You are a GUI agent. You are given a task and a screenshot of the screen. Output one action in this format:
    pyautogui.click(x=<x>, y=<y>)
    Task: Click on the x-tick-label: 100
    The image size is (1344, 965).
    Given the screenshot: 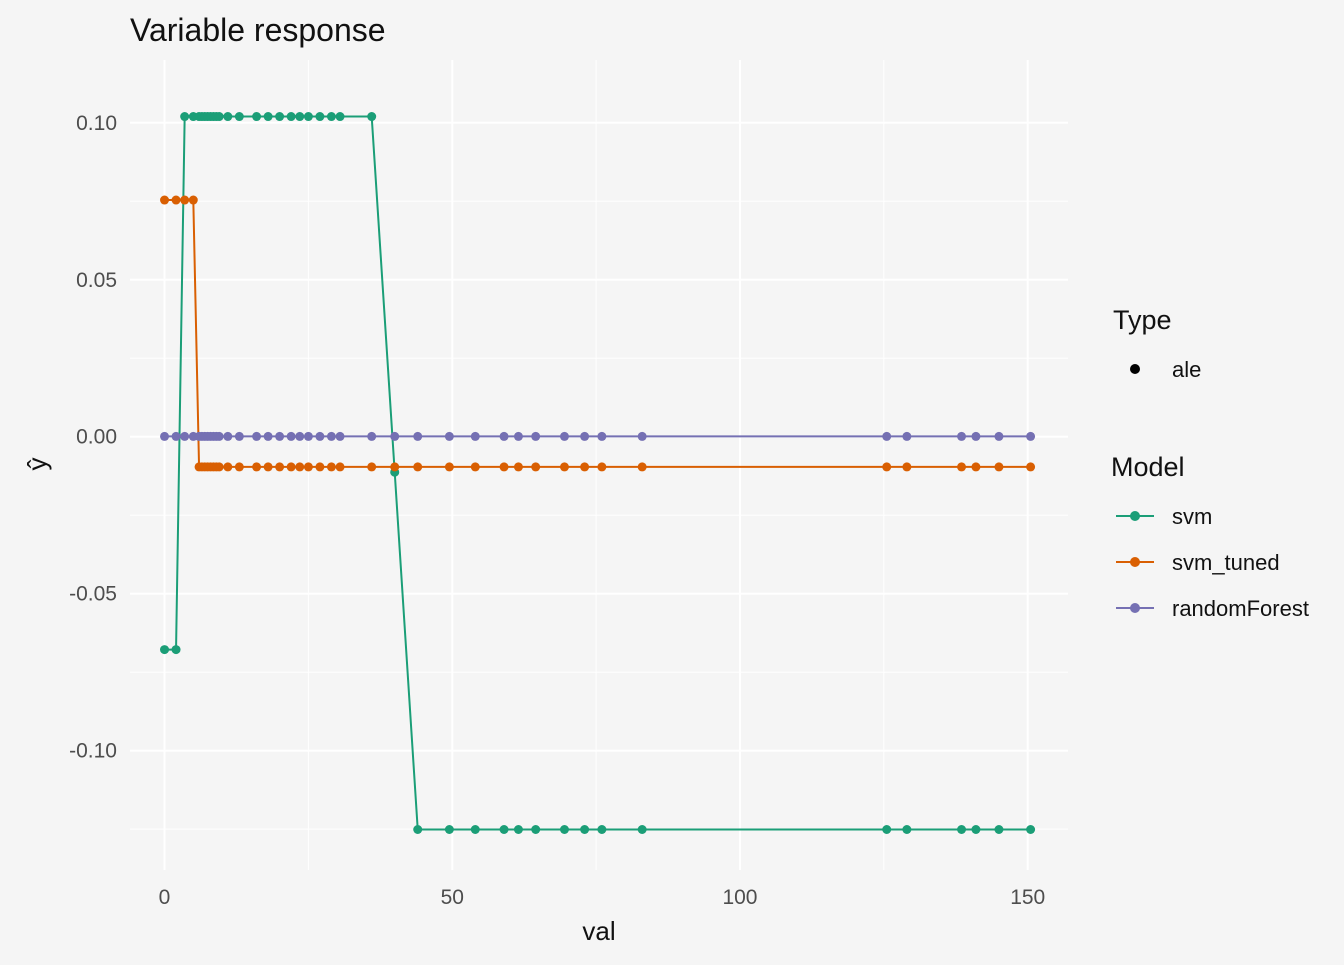 What is the action you would take?
    pyautogui.click(x=739, y=897)
    